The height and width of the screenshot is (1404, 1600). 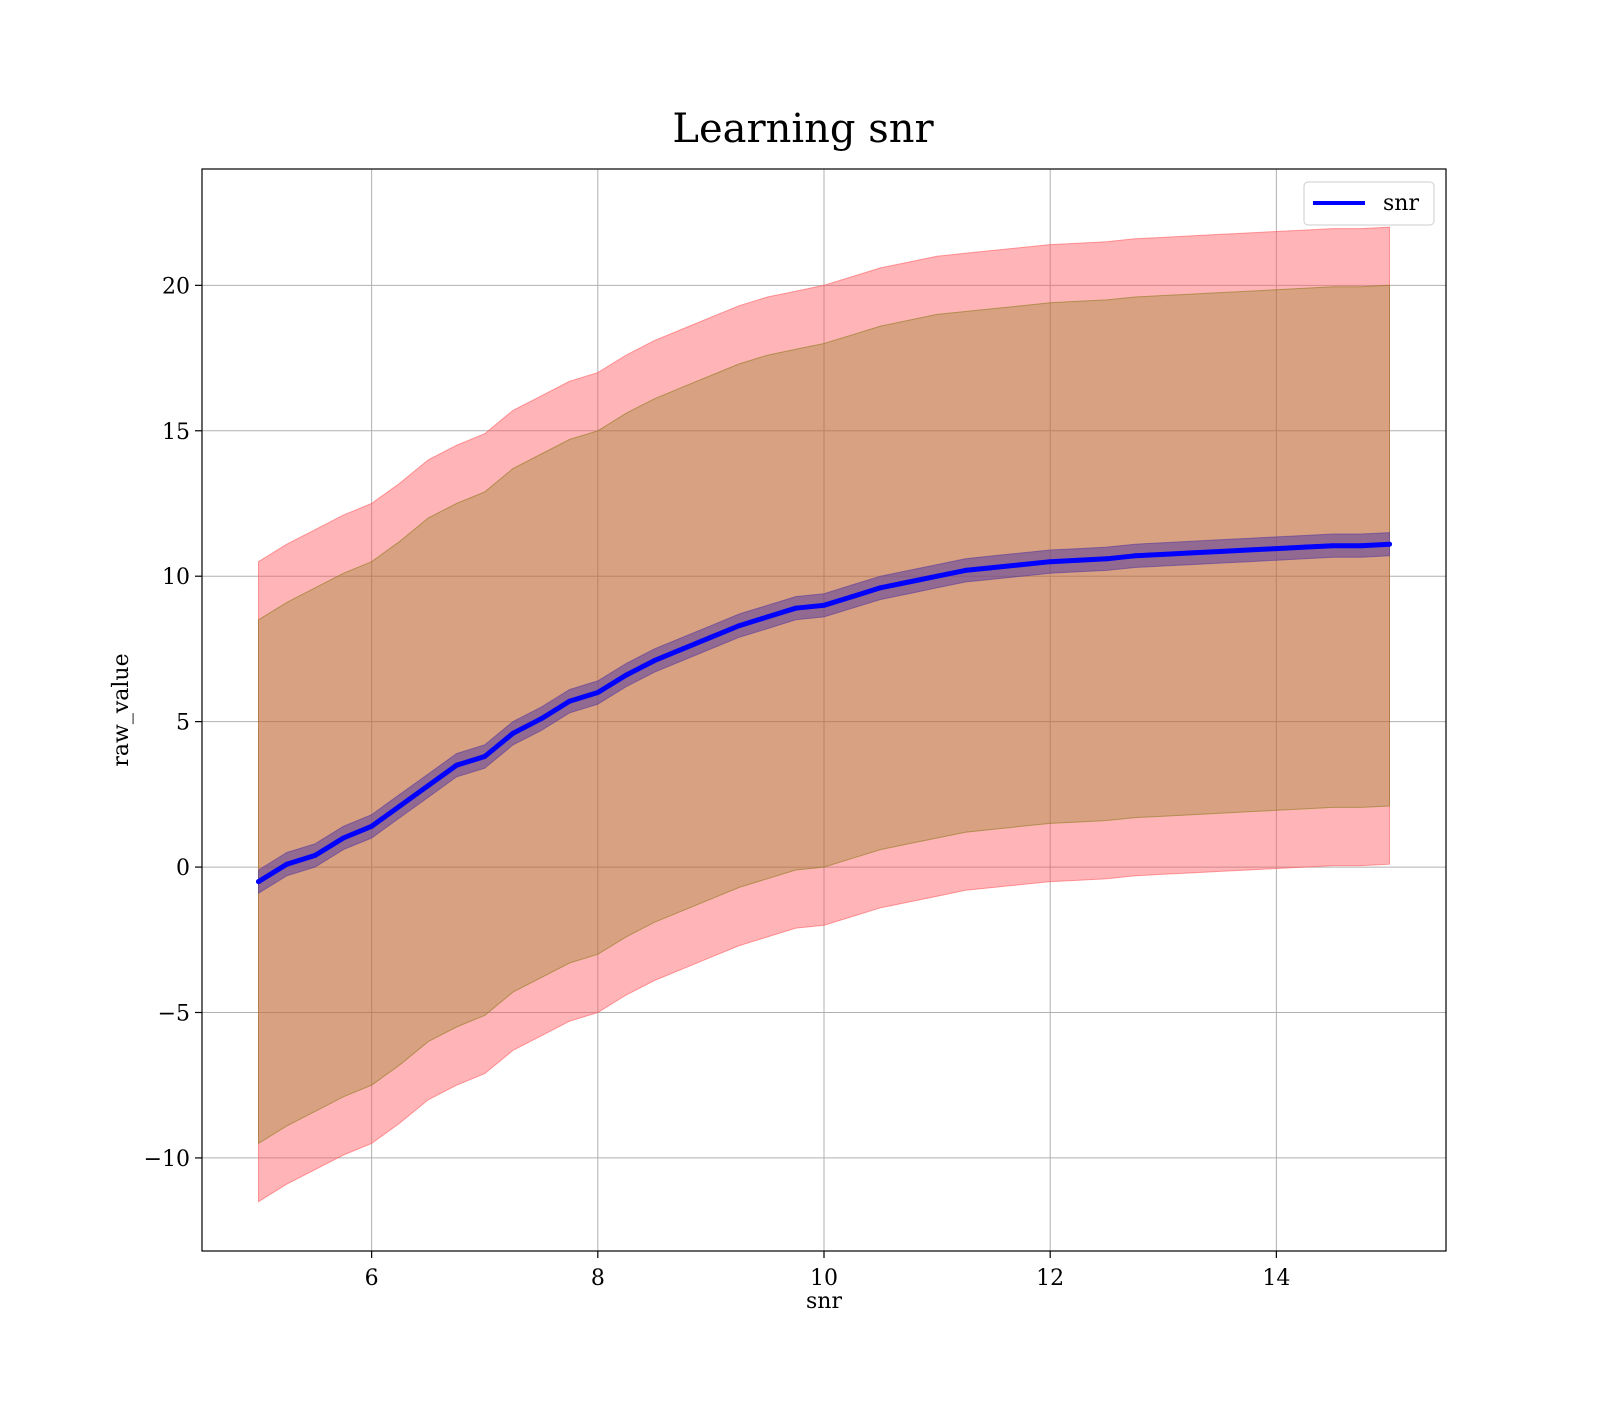 What do you see at coordinates (121, 709) in the screenshot?
I see `y-axis-label: raw_value` at bounding box center [121, 709].